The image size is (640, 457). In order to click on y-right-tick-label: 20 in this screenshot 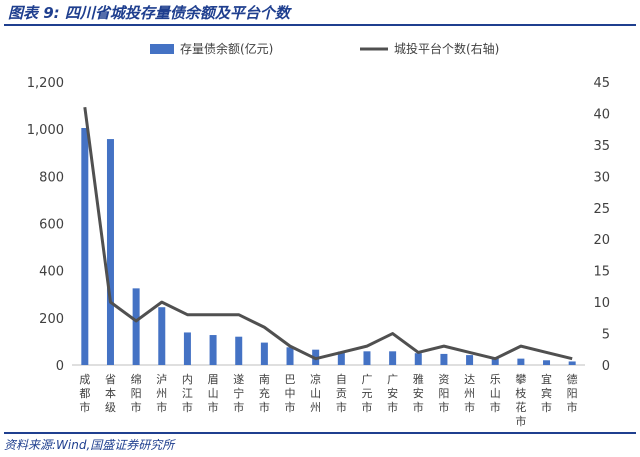, I will do `click(601, 240)`.